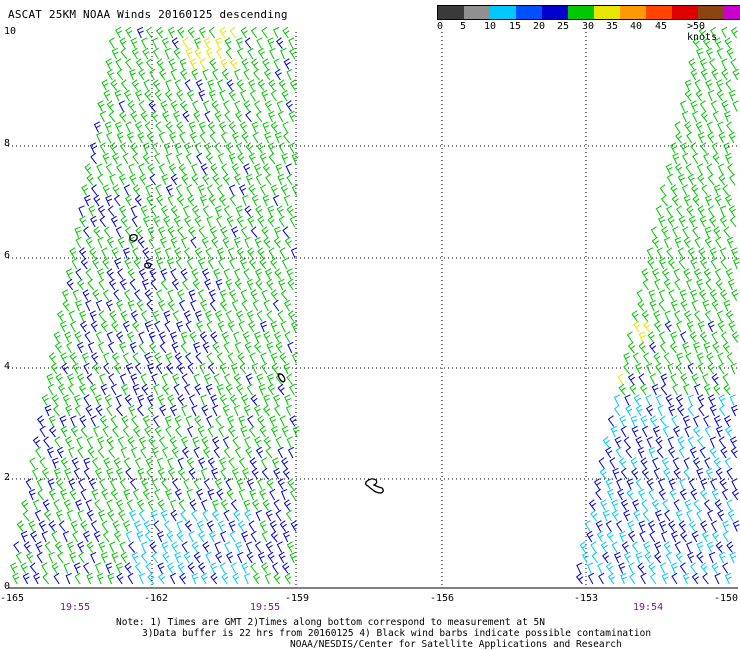 The image size is (740, 650). Describe the element at coordinates (12, 598) in the screenshot. I see `lon-label-165: -165` at that location.